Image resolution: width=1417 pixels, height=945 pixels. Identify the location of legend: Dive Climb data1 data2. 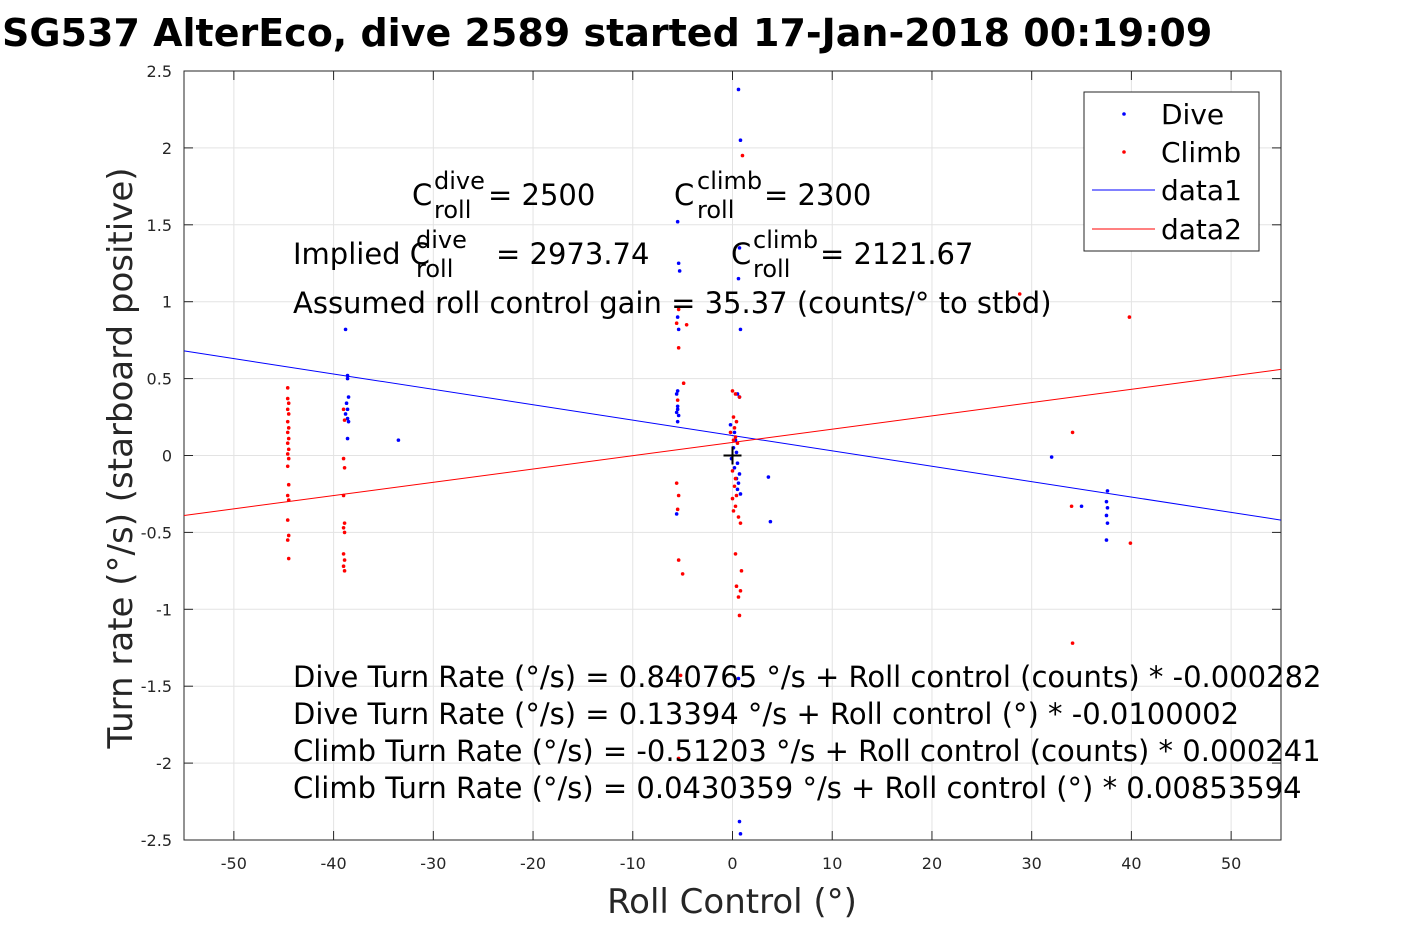
(1171, 171).